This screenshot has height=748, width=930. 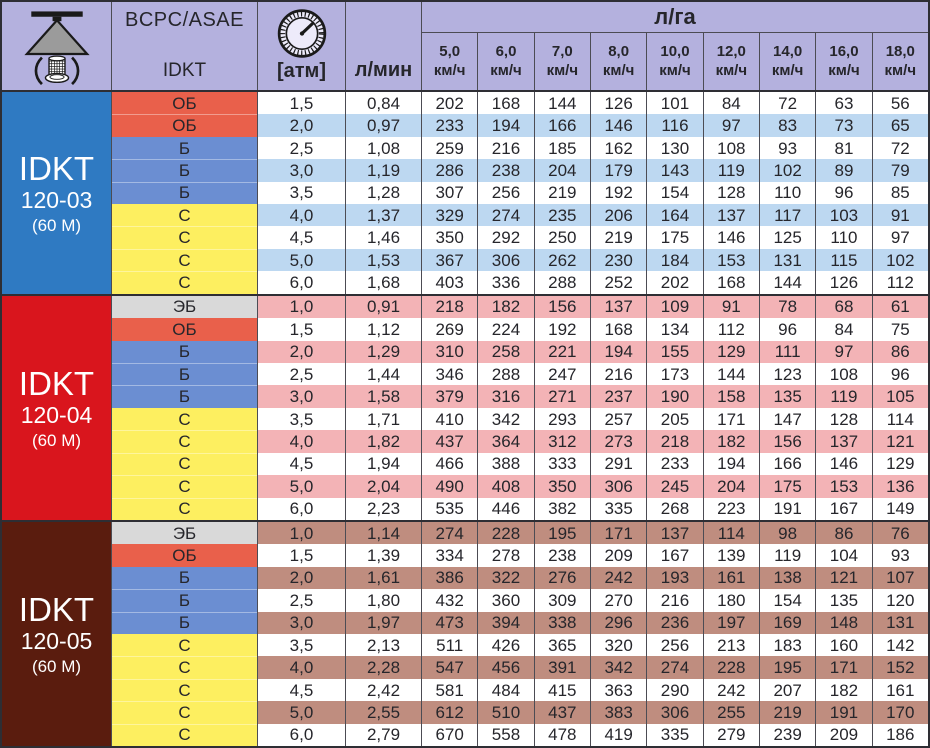 What do you see at coordinates (506, 419) in the screenshot?
I see `cell-rate: 342` at bounding box center [506, 419].